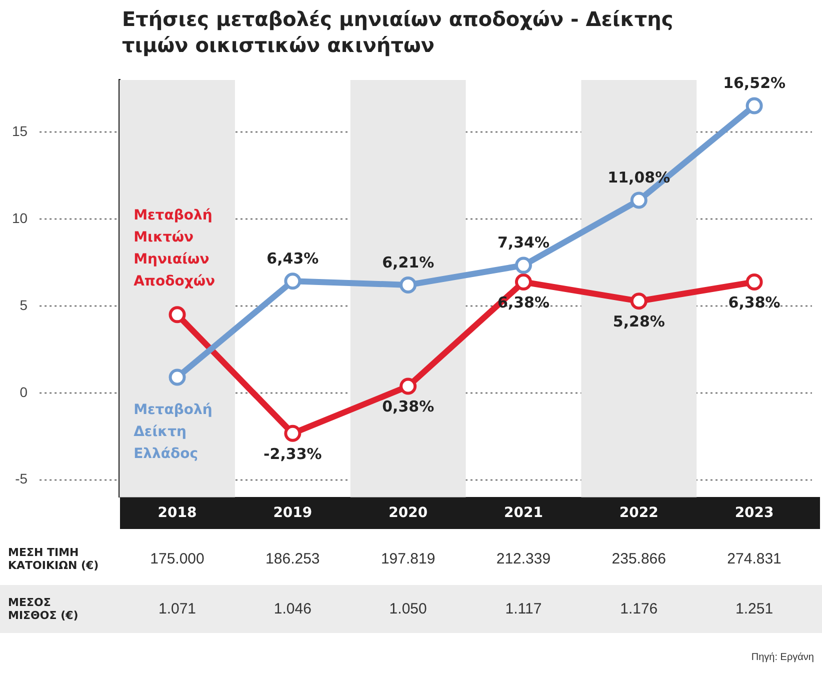  I want to click on data-label: 6,21%, so click(408, 262).